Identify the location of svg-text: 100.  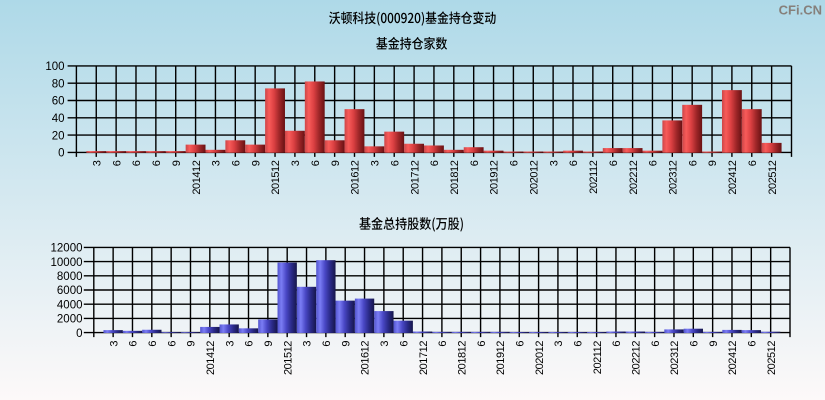
(54, 67).